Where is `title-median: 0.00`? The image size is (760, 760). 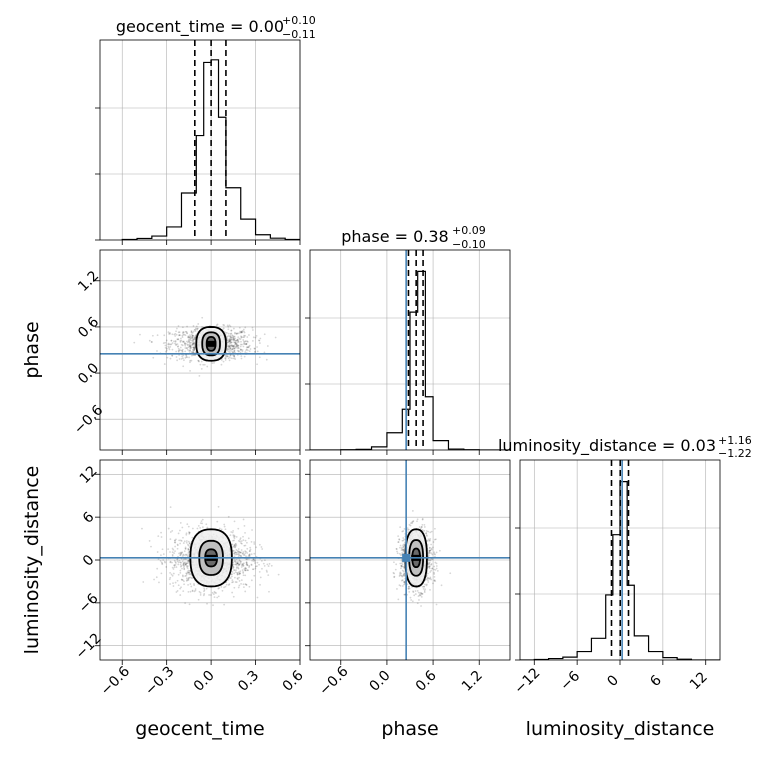
title-median: 0.00 is located at coordinates (266, 26).